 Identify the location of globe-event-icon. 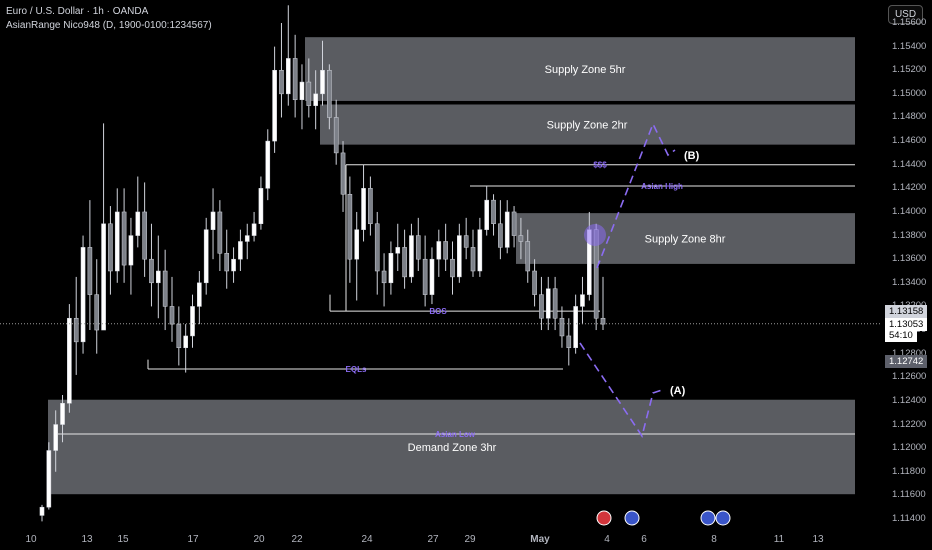
(723, 518).